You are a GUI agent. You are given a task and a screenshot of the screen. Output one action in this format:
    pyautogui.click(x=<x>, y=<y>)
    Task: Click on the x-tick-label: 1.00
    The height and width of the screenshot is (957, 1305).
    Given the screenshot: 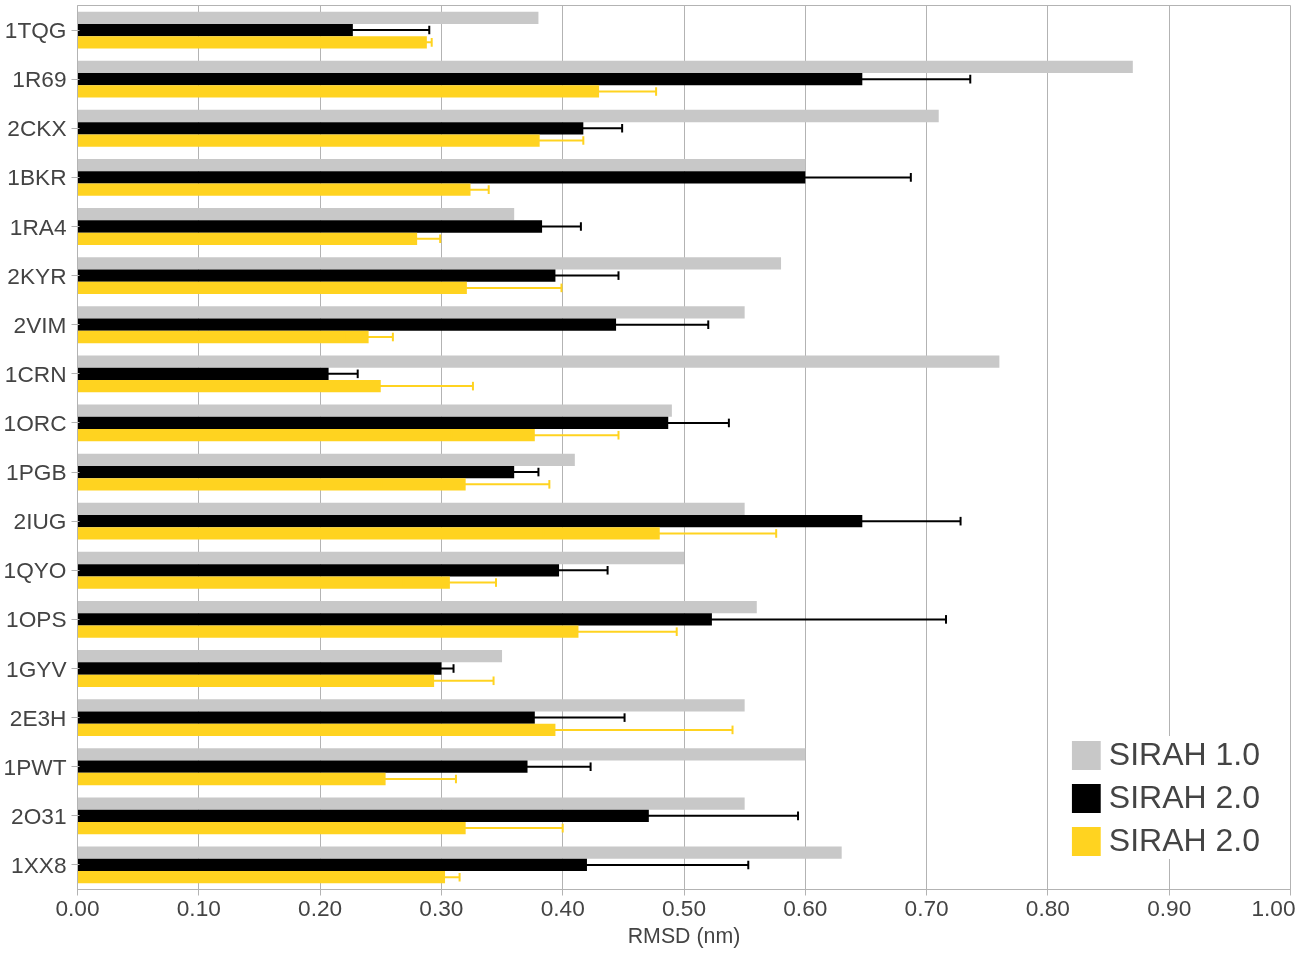 What is the action you would take?
    pyautogui.click(x=1273, y=907)
    